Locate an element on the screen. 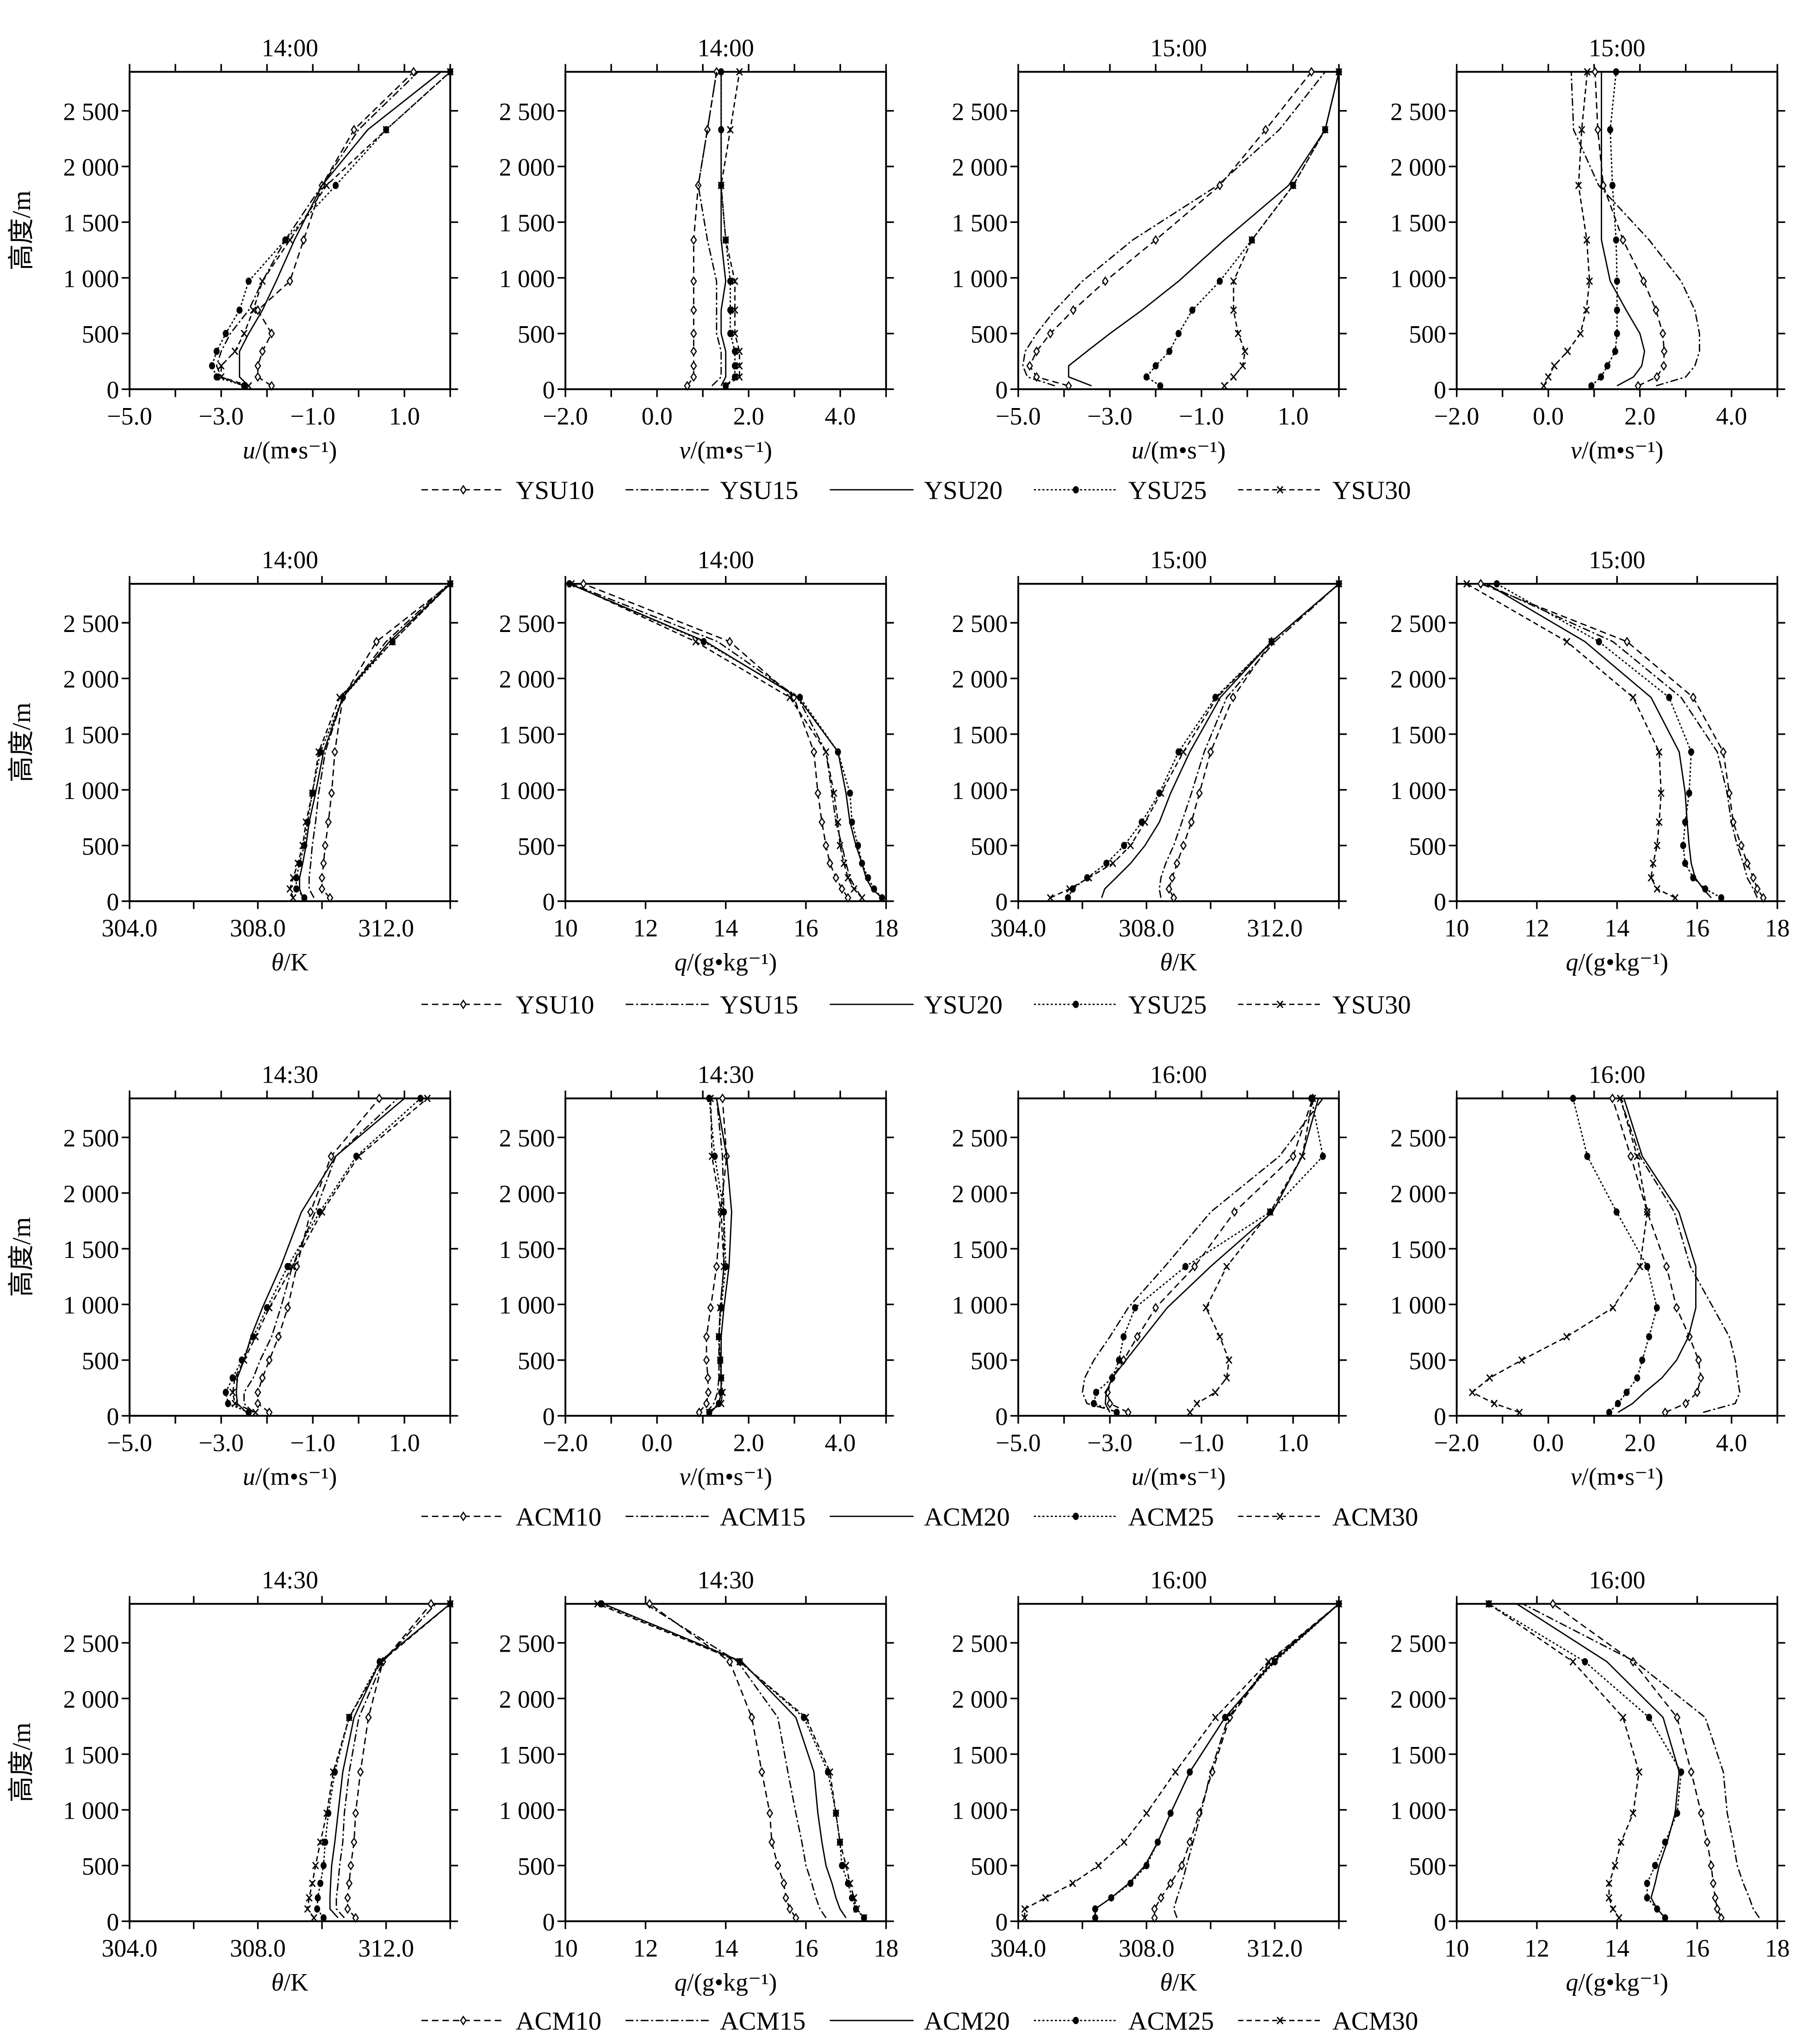 The width and height of the screenshot is (1814, 2044). series-line-ACM20 is located at coordinates (725, 1761).